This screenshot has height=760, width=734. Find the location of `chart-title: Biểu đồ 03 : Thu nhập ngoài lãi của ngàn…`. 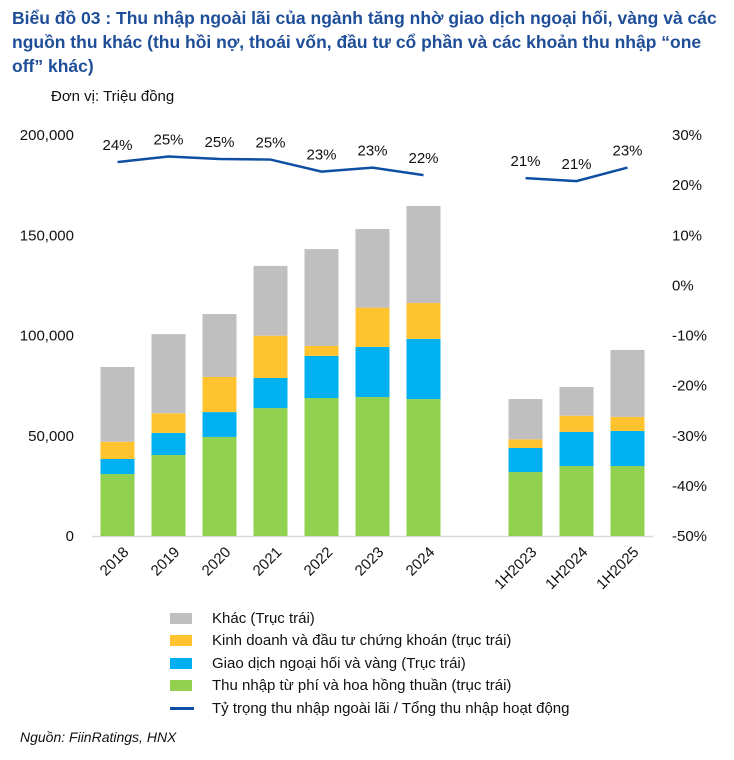

chart-title: Biểu đồ 03 : Thu nhập ngoài lãi của ngàn… is located at coordinates (364, 42).